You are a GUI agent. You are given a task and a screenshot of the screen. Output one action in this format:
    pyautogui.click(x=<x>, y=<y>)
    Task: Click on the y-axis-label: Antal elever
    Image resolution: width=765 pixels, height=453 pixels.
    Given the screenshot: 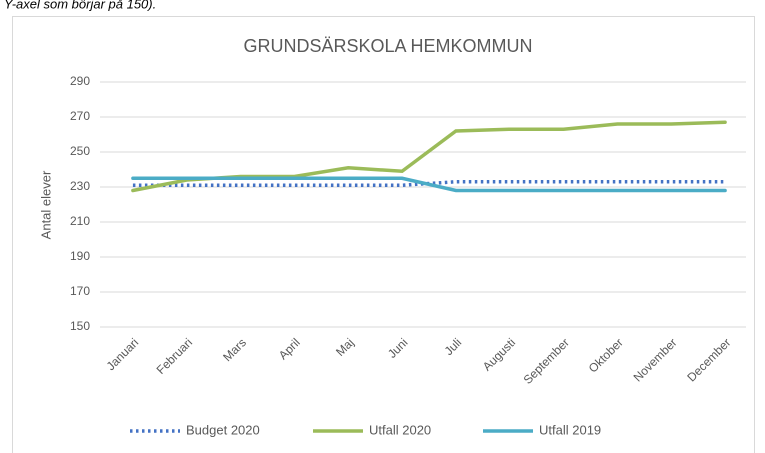 What is the action you would take?
    pyautogui.click(x=45, y=204)
    